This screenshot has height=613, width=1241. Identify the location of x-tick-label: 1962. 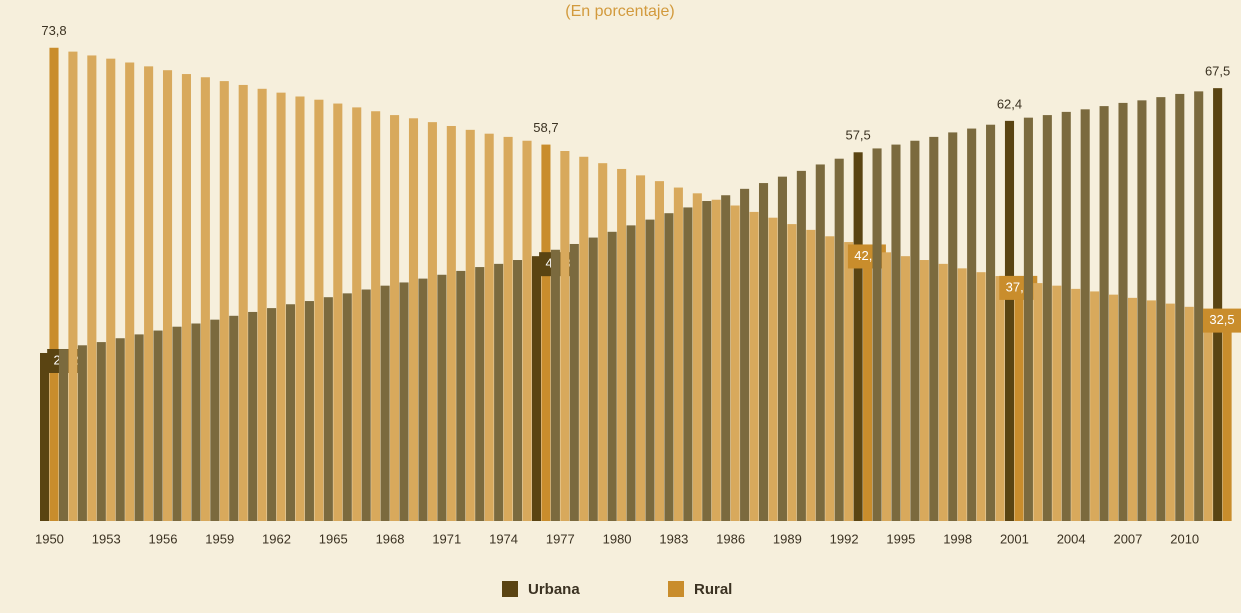
(276, 538).